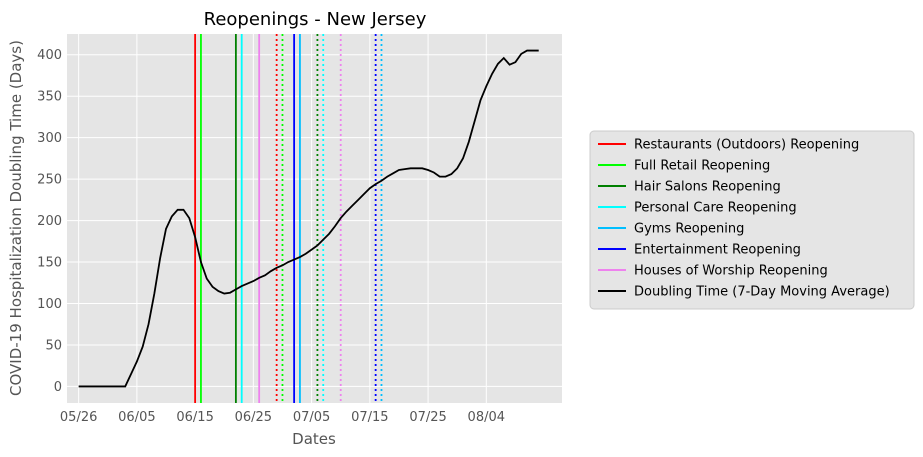 This screenshot has width=923, height=457. I want to click on y-tick-label: 400, so click(49, 55).